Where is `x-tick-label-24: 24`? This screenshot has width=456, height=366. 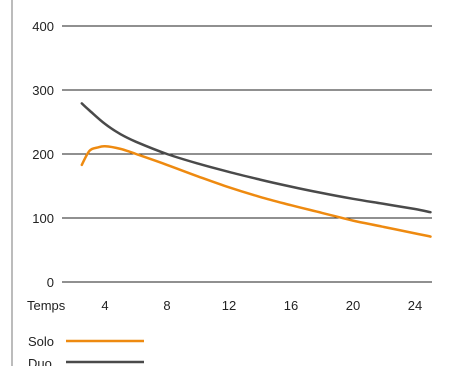 x-tick-label-24: 24 is located at coordinates (415, 305).